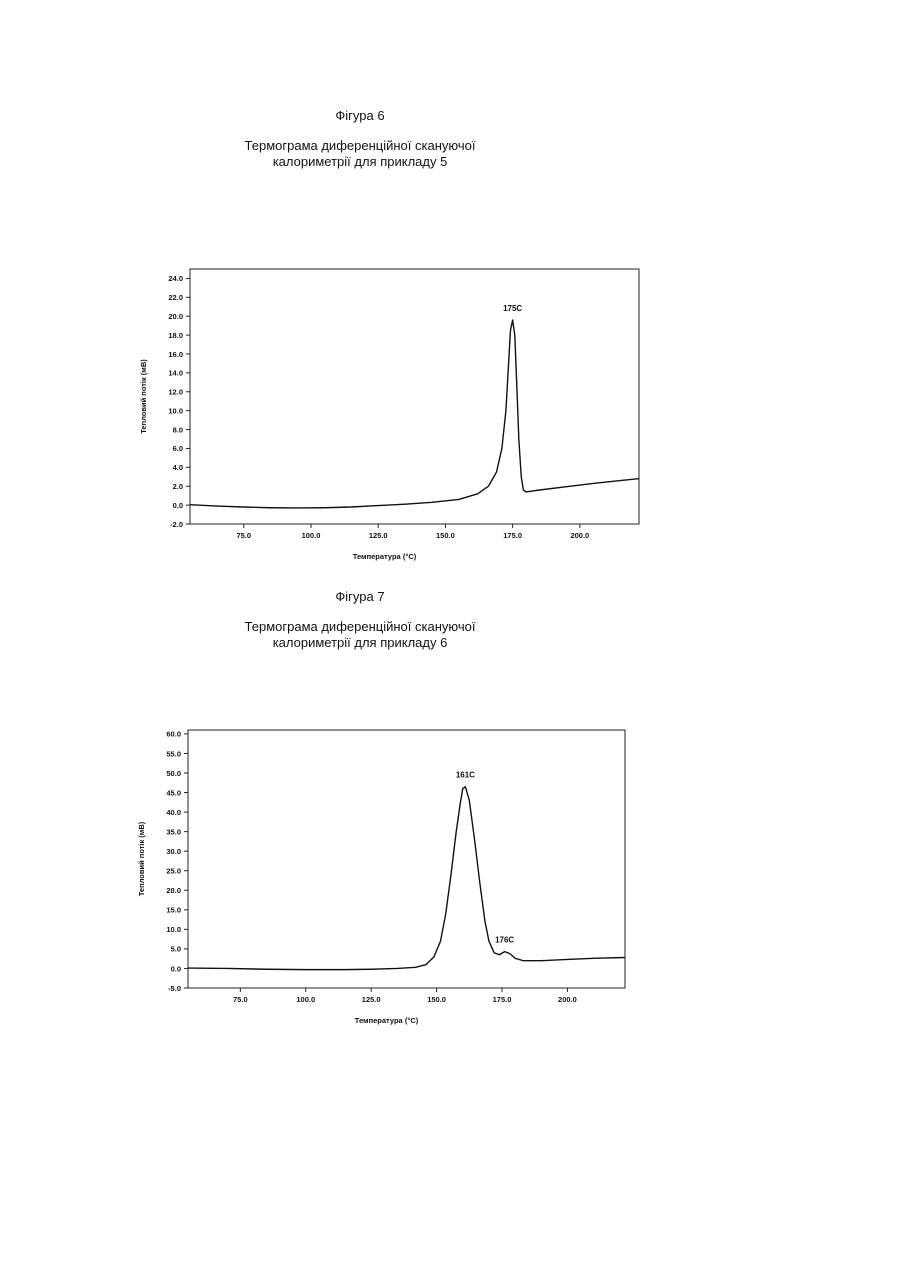  I want to click on y-tick-label: 4.0, so click(178, 467).